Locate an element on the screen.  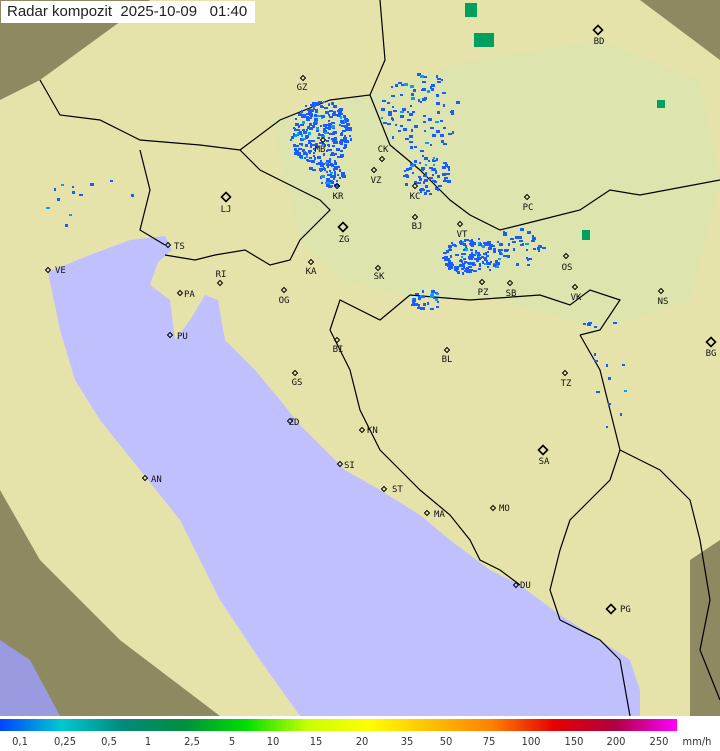
city-kr: KR is located at coordinates (338, 192).